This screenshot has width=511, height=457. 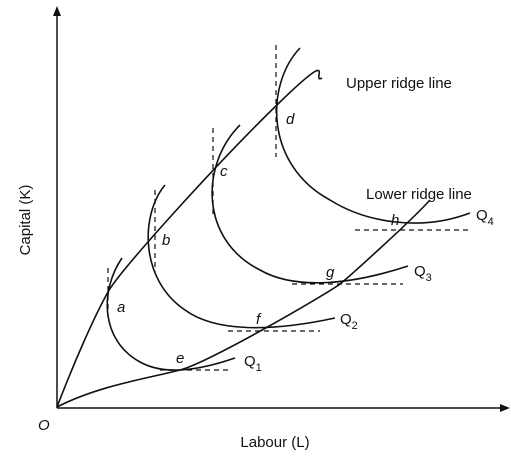 What do you see at coordinates (57, 11) in the screenshot?
I see `y-arrow` at bounding box center [57, 11].